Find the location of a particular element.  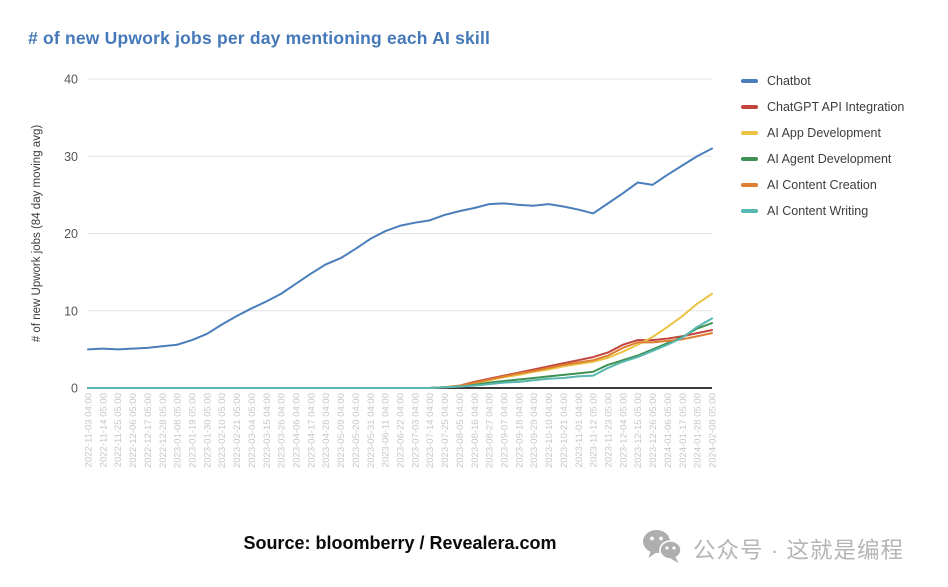

watermark: 公众号 · 这就是编程 is located at coordinates (773, 548).